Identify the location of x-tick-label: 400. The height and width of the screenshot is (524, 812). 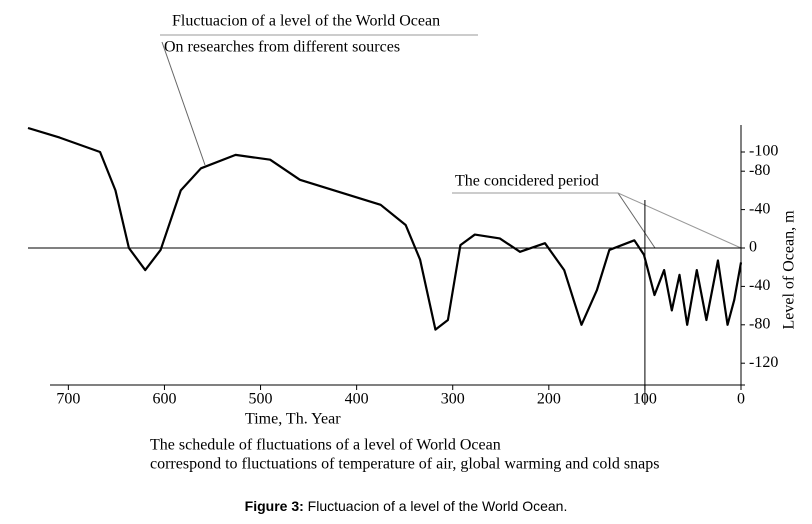
(357, 399).